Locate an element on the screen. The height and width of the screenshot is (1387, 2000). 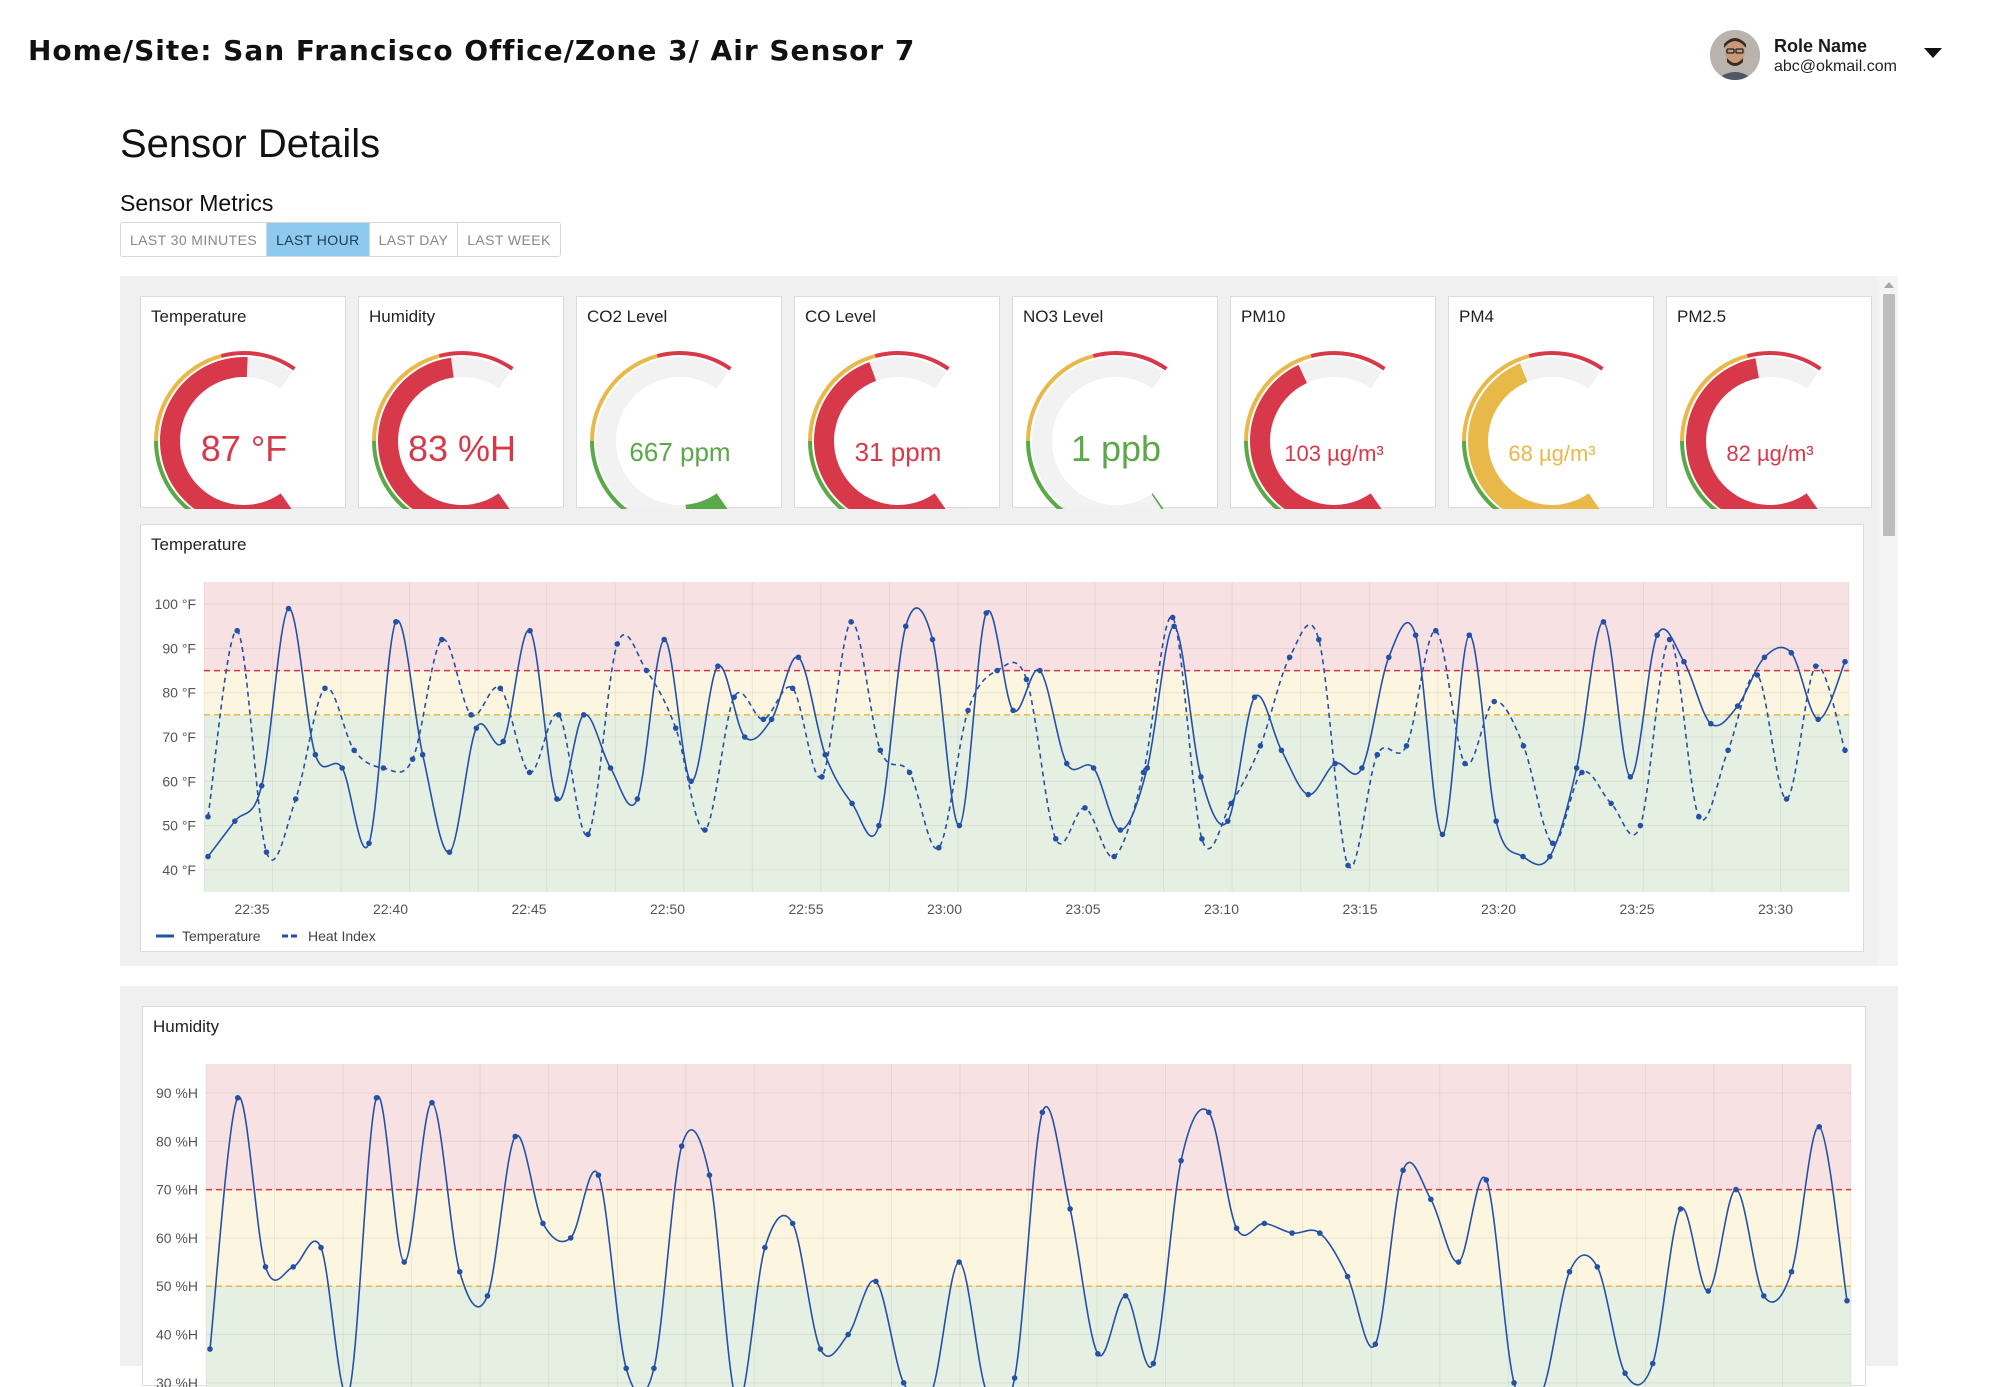
avatar-person-icon is located at coordinates (1735, 55).